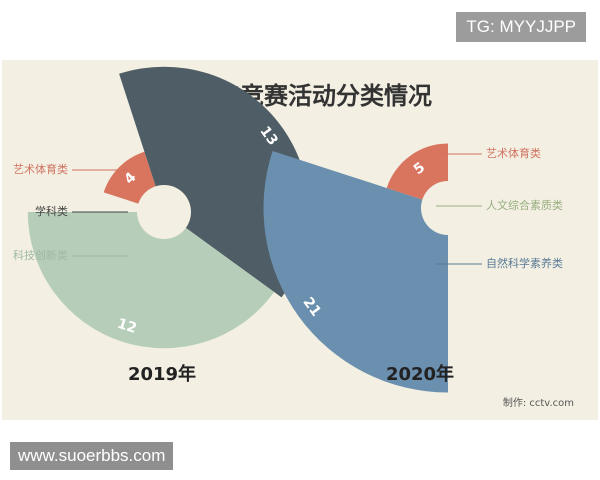 The width and height of the screenshot is (600, 480). What do you see at coordinates (524, 263) in the screenshot?
I see `legend-label: 自然科学素养类` at bounding box center [524, 263].